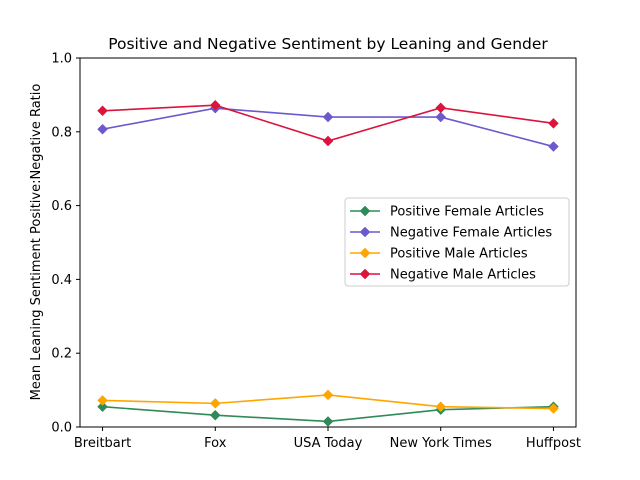  I want to click on y-tick-label: 1.0, so click(61, 59).